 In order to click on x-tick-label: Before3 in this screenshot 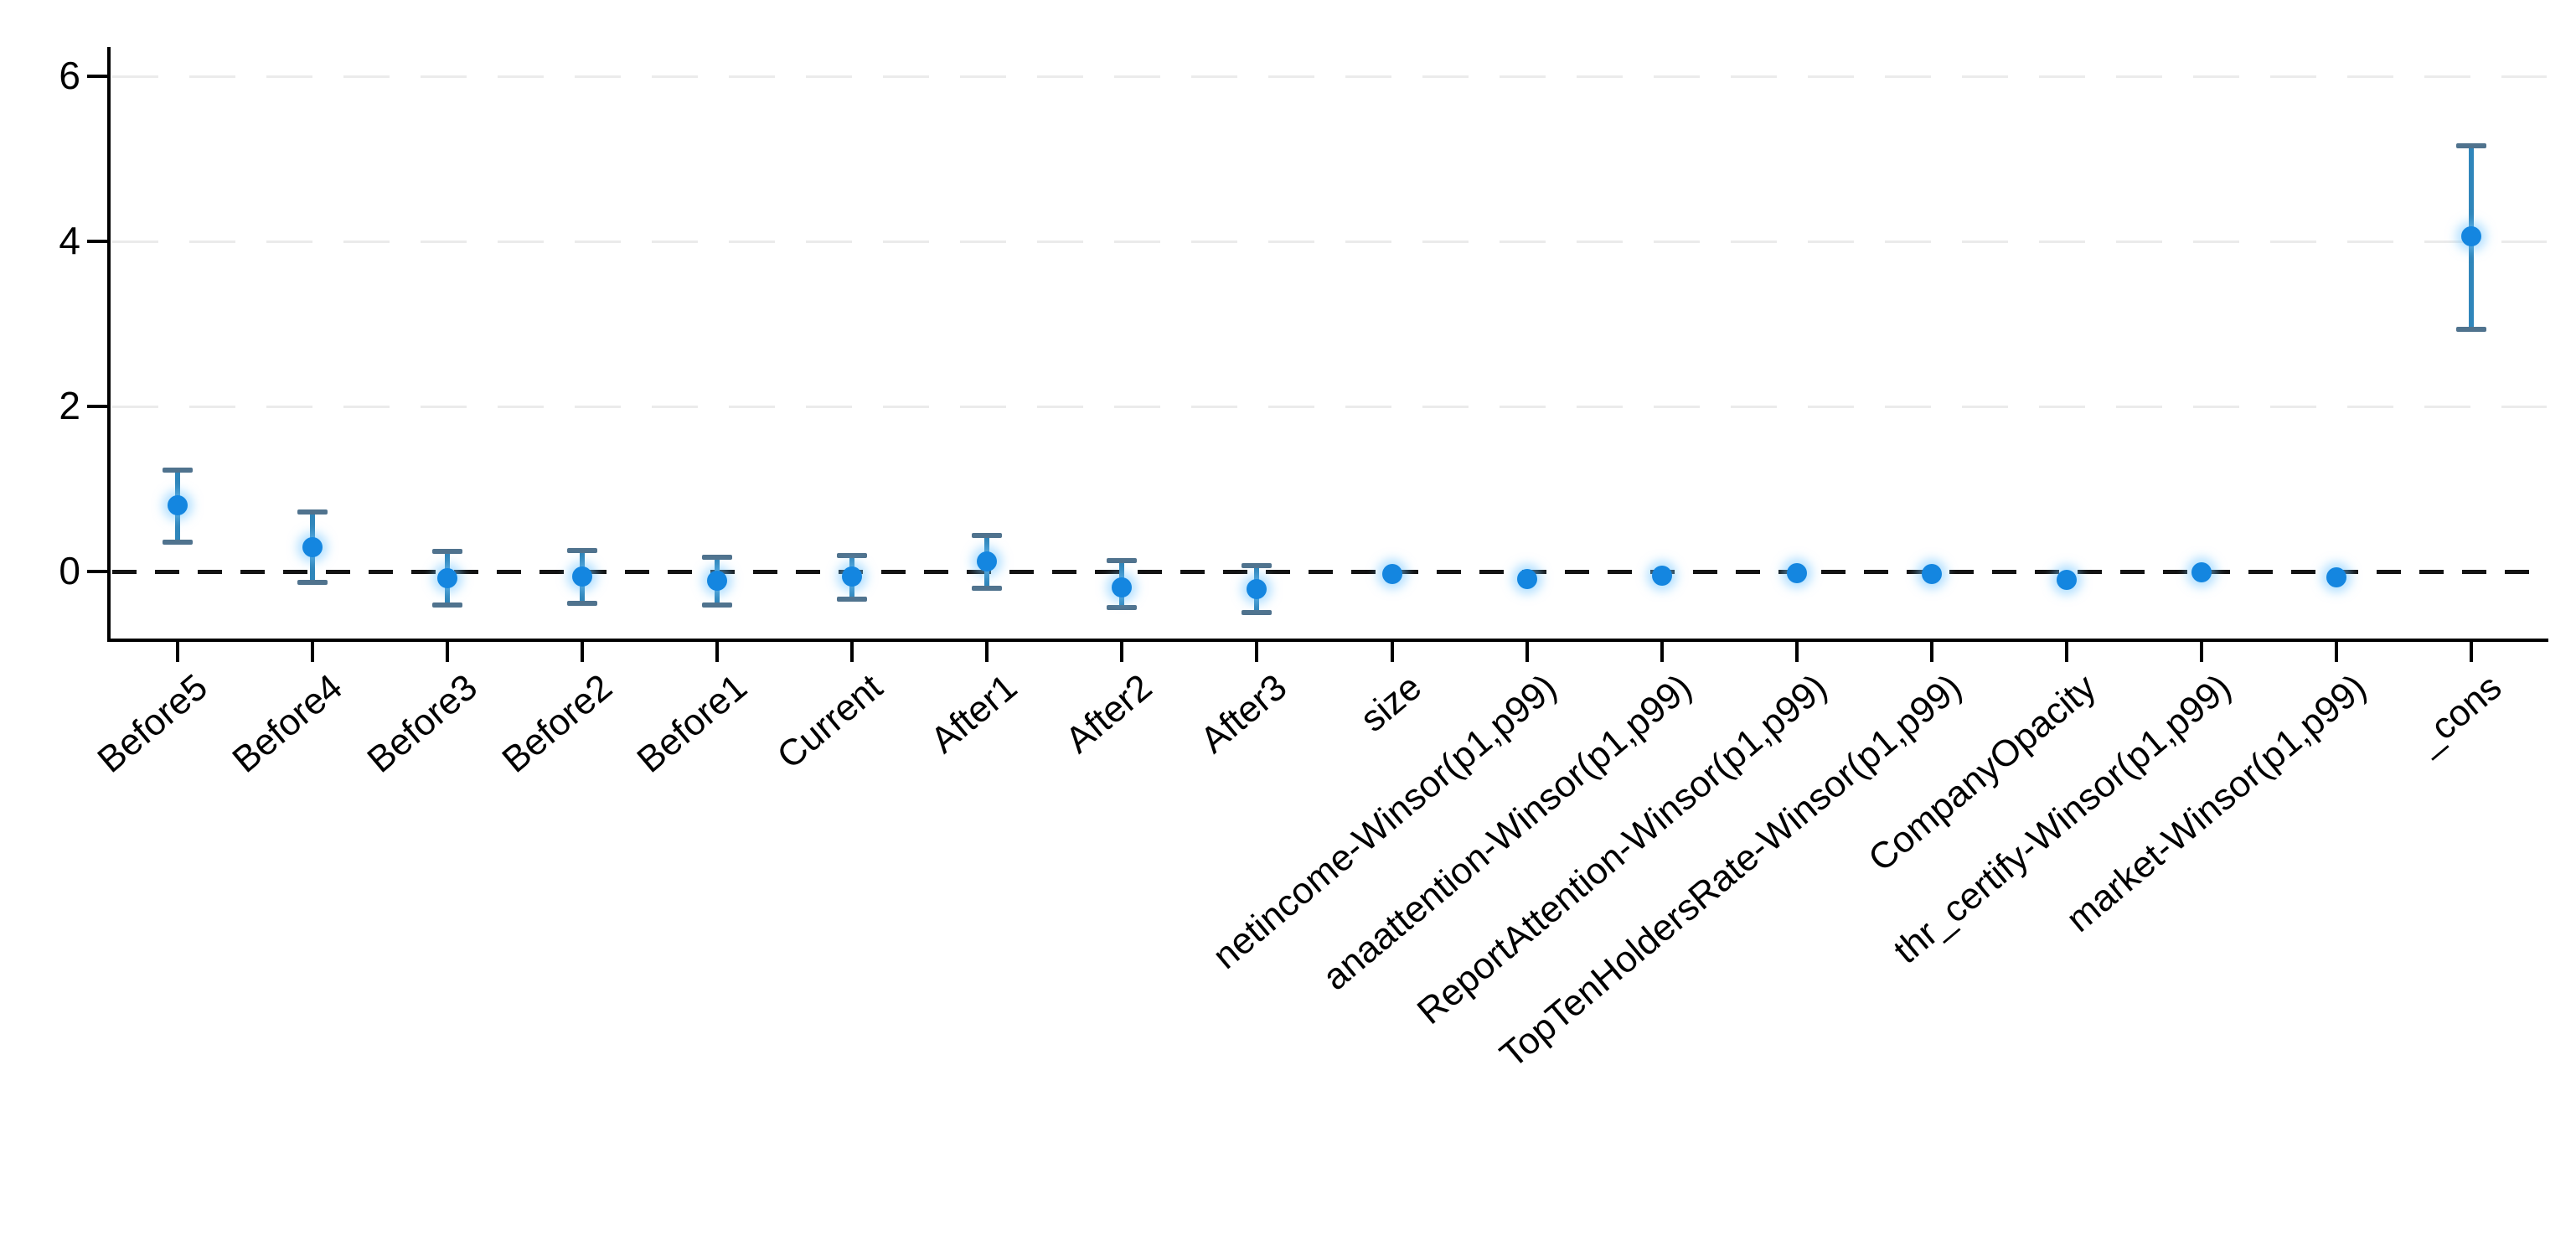, I will do `click(422, 723)`.